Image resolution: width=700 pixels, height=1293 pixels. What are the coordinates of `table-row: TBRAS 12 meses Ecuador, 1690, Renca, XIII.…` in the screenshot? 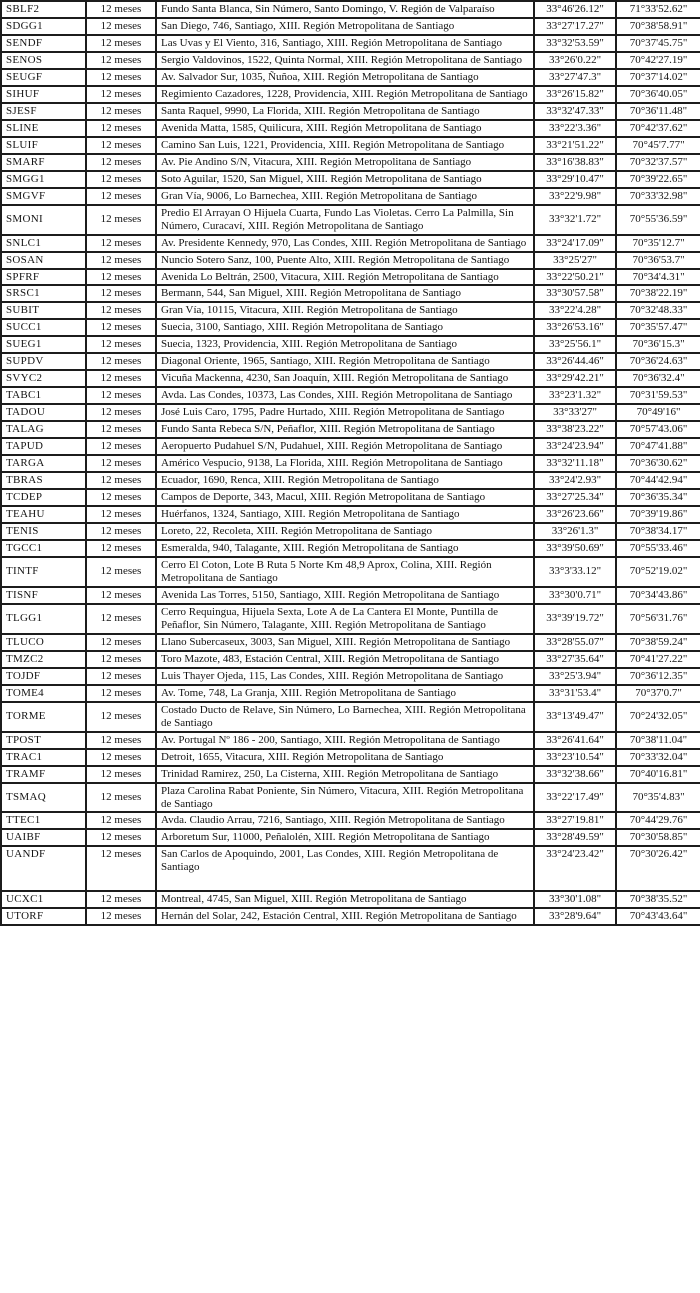 It's located at (350, 481).